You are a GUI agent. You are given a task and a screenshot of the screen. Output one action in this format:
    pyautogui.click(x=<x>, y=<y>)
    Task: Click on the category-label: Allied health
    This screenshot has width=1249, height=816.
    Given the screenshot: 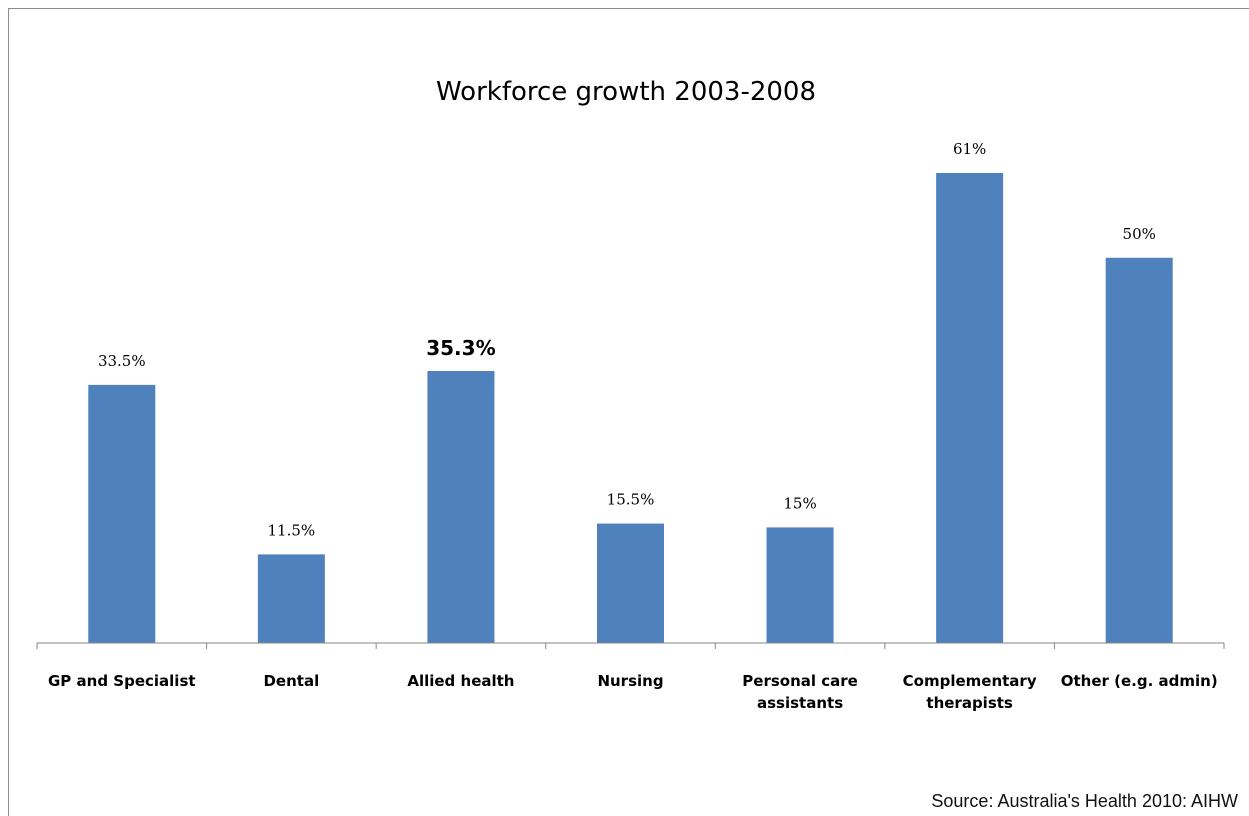 What is the action you would take?
    pyautogui.click(x=460, y=681)
    